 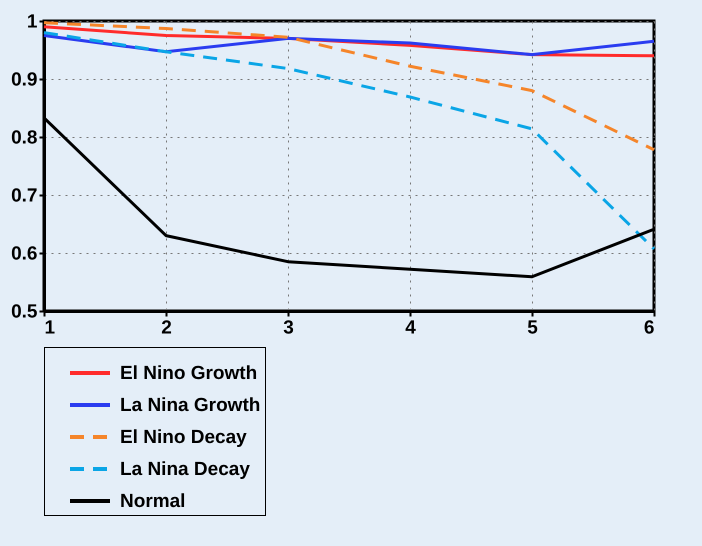 What do you see at coordinates (24, 138) in the screenshot?
I see `y-tick-label: 0.8` at bounding box center [24, 138].